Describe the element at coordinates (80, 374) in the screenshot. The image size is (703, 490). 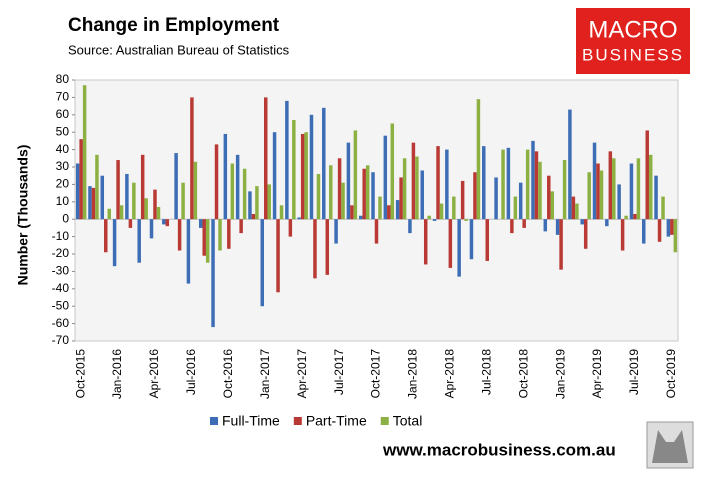
I see `x-tick-label: Oct-2015` at that location.